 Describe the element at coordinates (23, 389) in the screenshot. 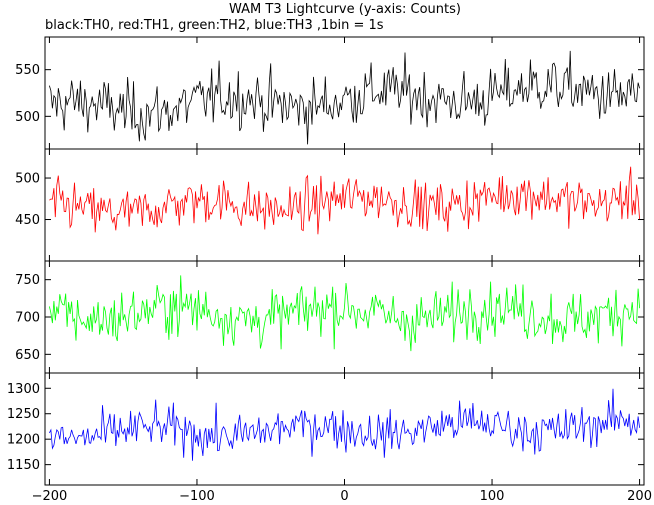

I see `y-tick-label: 1300` at that location.